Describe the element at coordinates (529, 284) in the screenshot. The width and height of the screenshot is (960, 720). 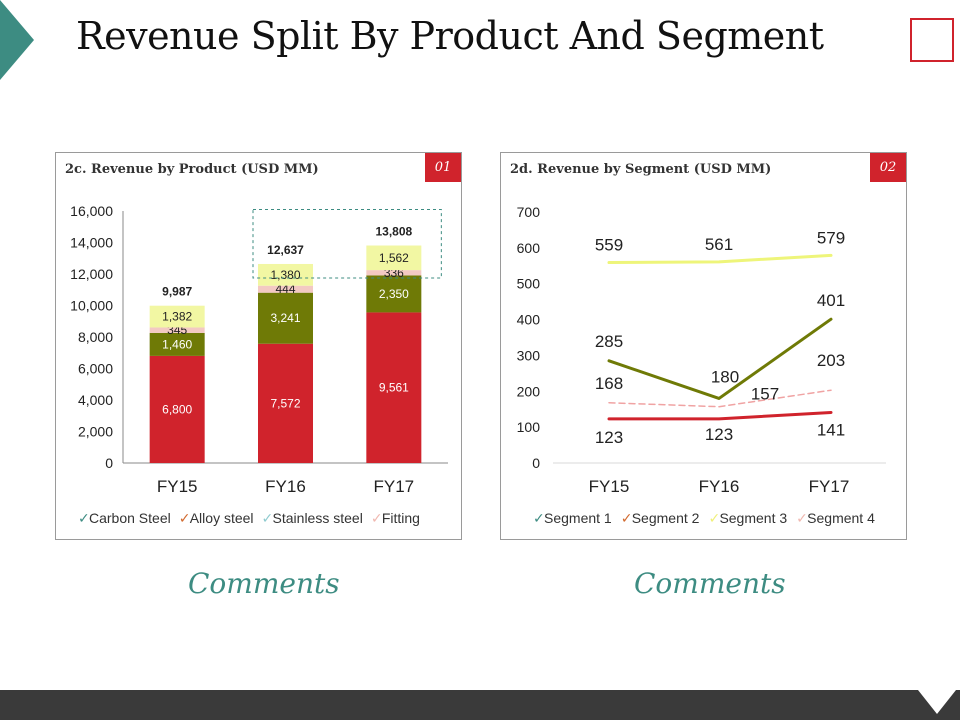
I see `y-tick-label: 500` at that location.